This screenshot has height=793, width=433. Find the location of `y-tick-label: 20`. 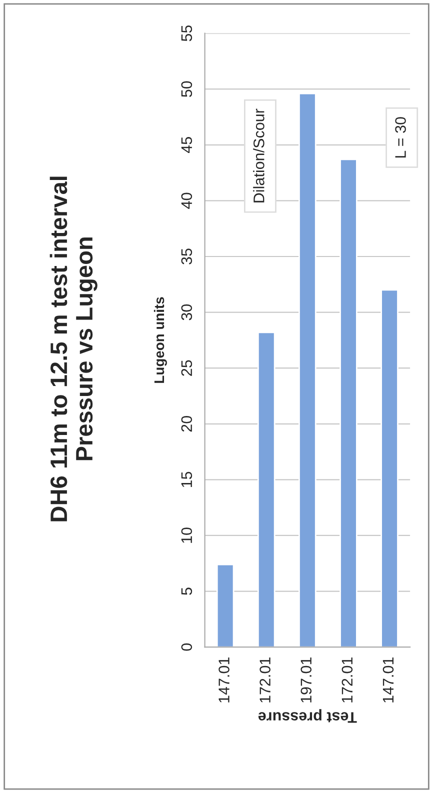

y-tick-label: 20 is located at coordinates (186, 424).